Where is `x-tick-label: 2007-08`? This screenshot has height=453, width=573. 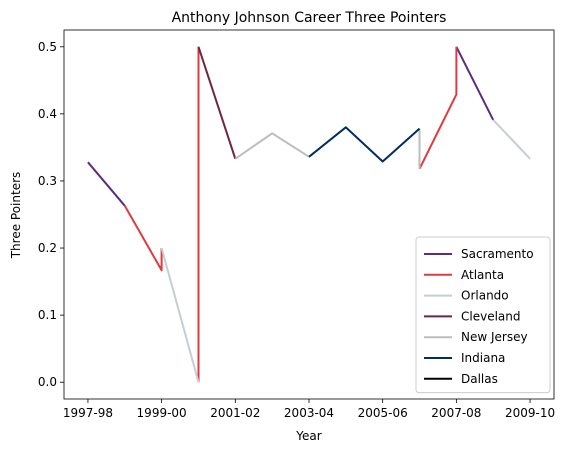 x-tick-label: 2007-08 is located at coordinates (456, 413).